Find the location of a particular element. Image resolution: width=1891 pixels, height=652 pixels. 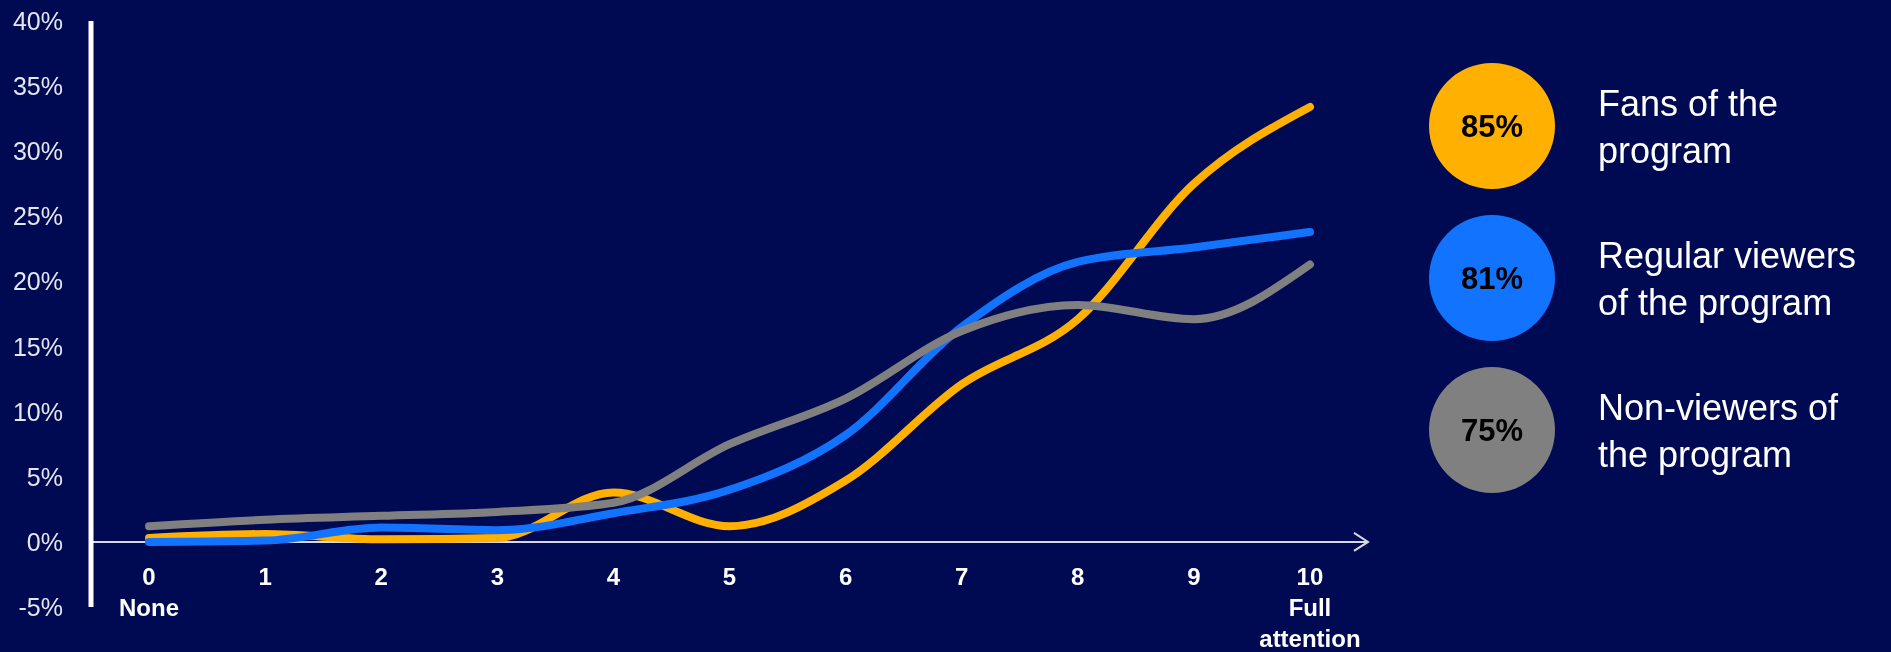

y-tick-label: 15% is located at coordinates (37, 346).